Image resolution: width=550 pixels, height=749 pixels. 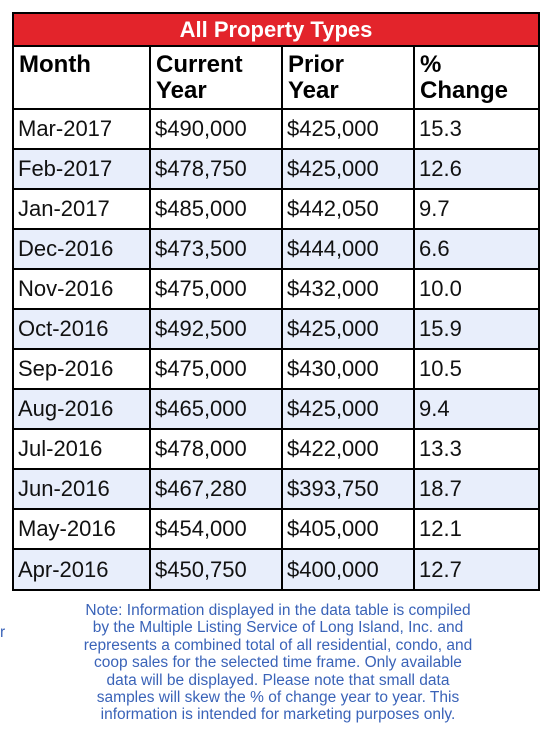 I want to click on cell-month: Oct-2016, so click(x=82, y=329).